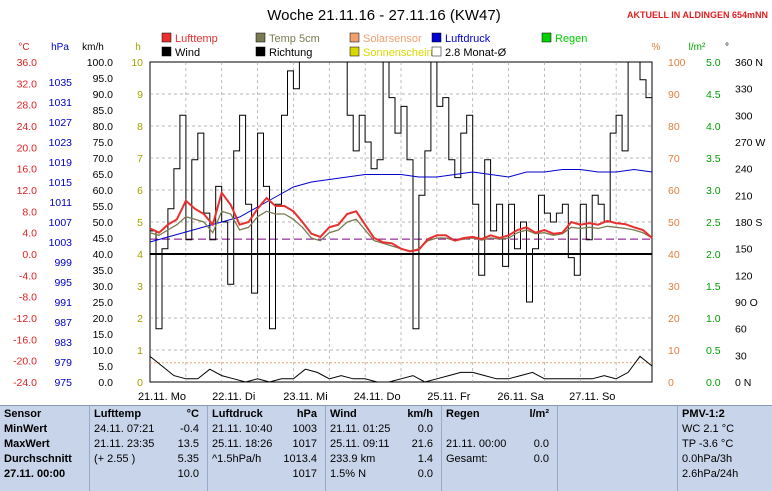 This screenshot has height=491, width=772. What do you see at coordinates (63, 283) in the screenshot?
I see `tick-pressure-11: 995` at bounding box center [63, 283].